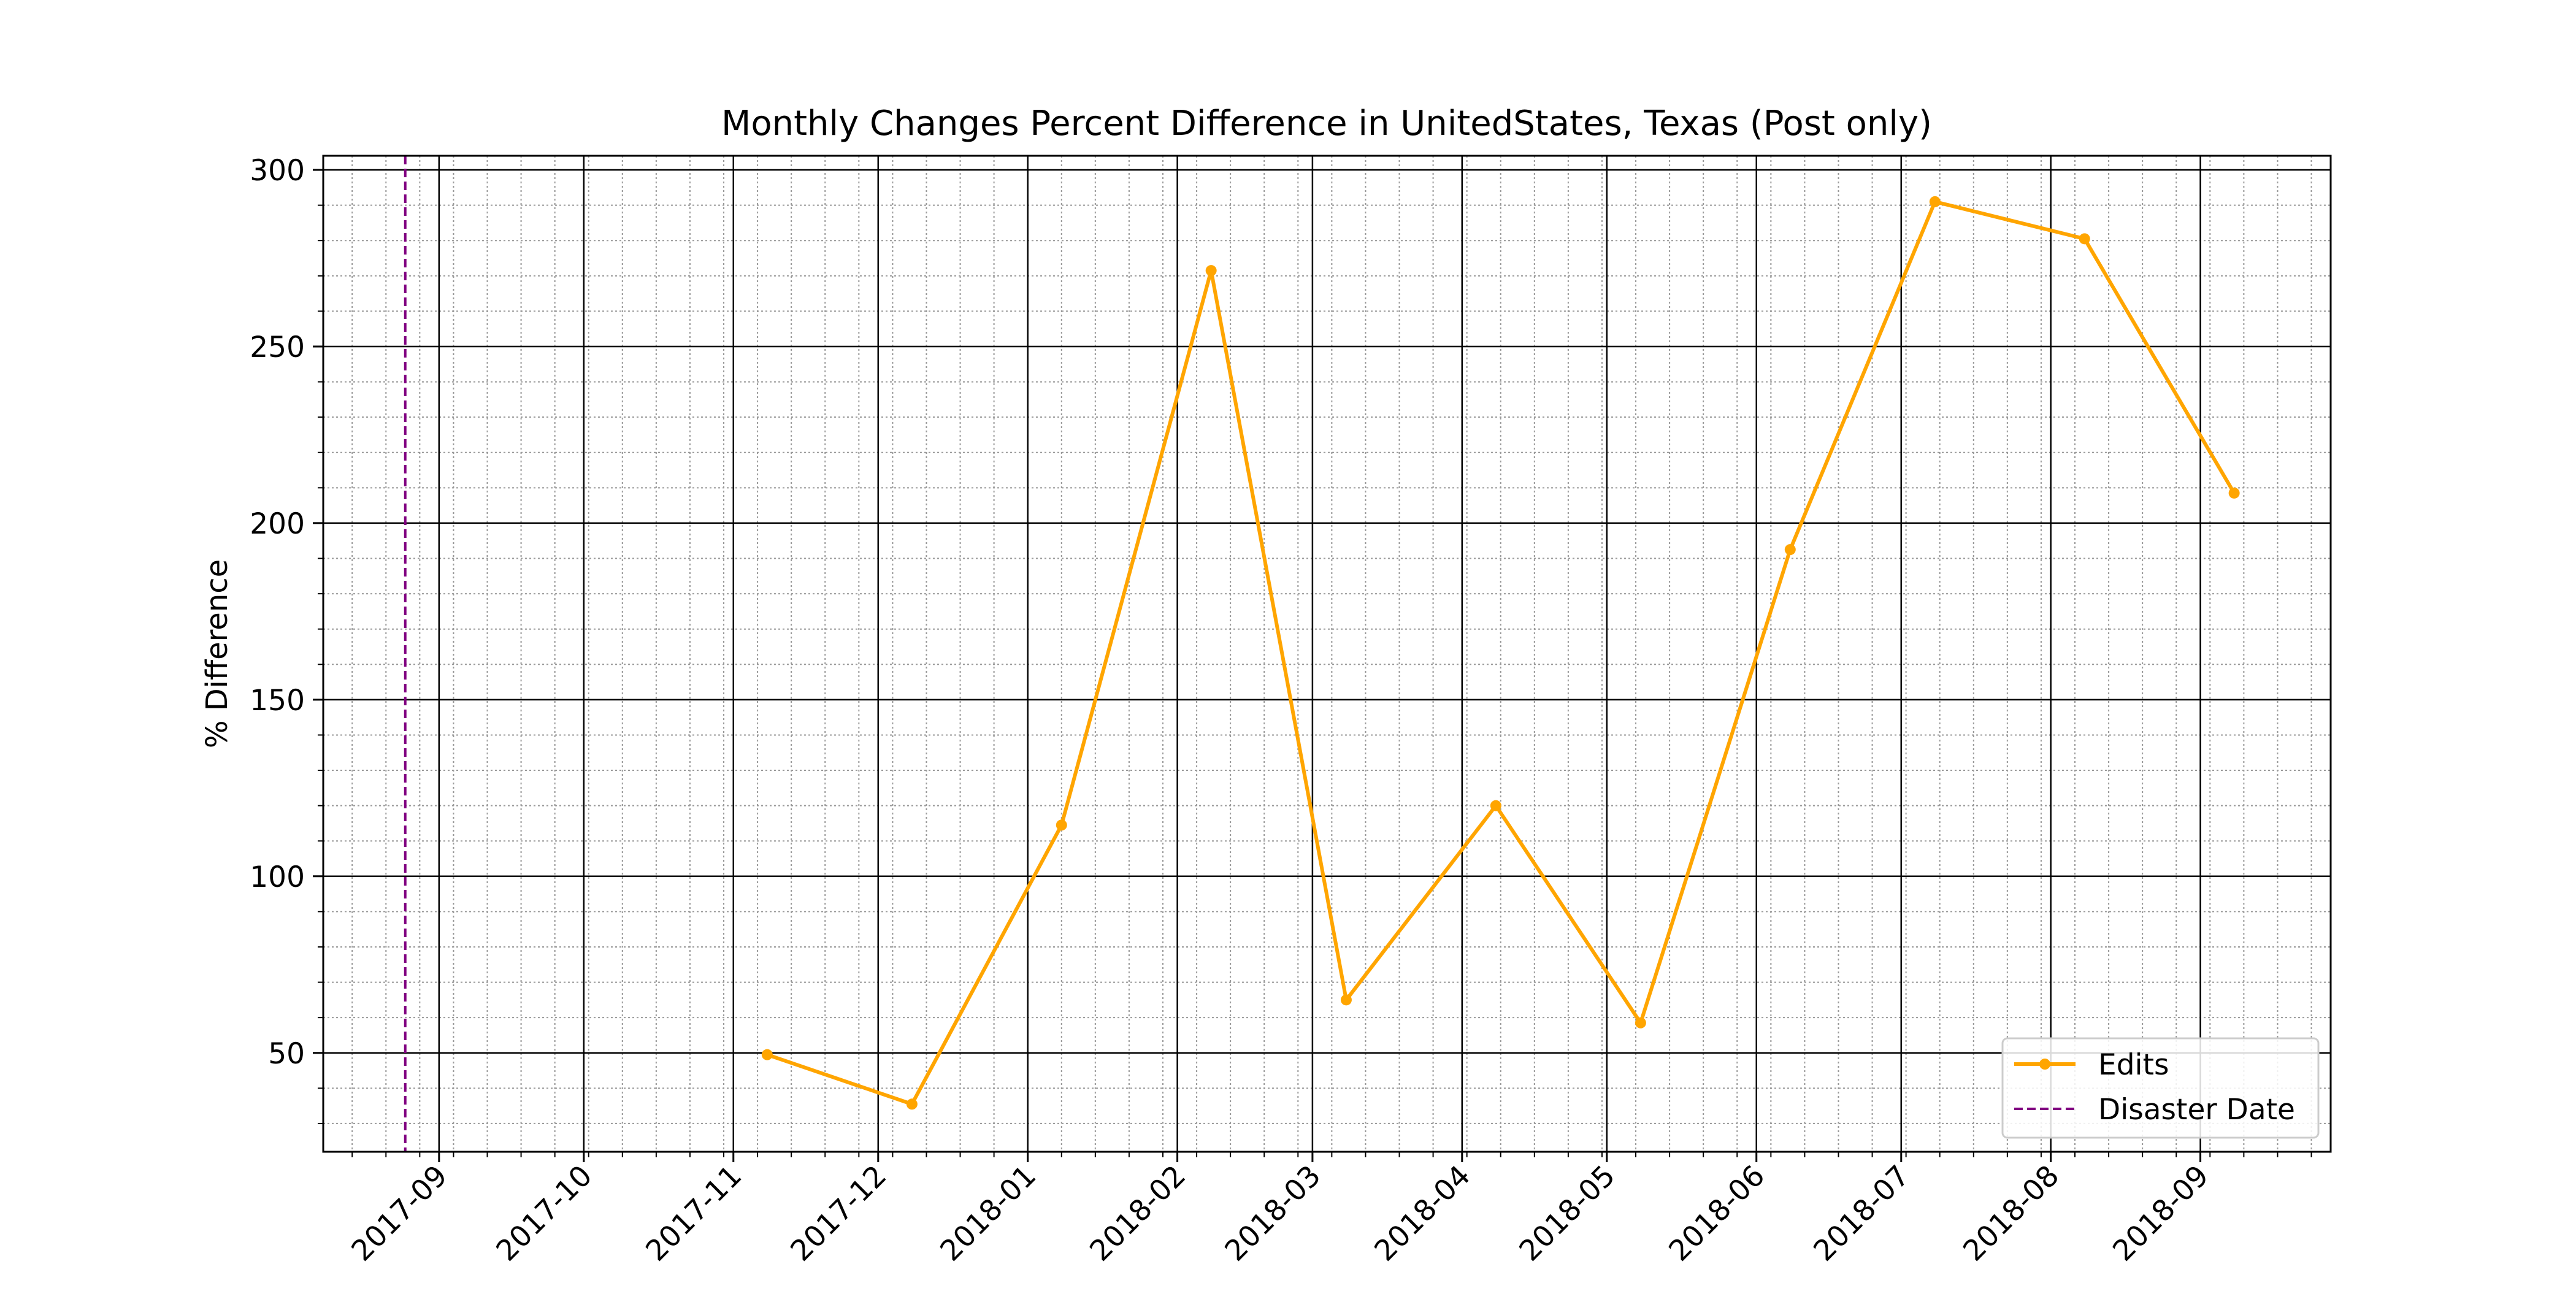  Describe the element at coordinates (2133, 1065) in the screenshot. I see `legend-edits-label: Edits` at that location.